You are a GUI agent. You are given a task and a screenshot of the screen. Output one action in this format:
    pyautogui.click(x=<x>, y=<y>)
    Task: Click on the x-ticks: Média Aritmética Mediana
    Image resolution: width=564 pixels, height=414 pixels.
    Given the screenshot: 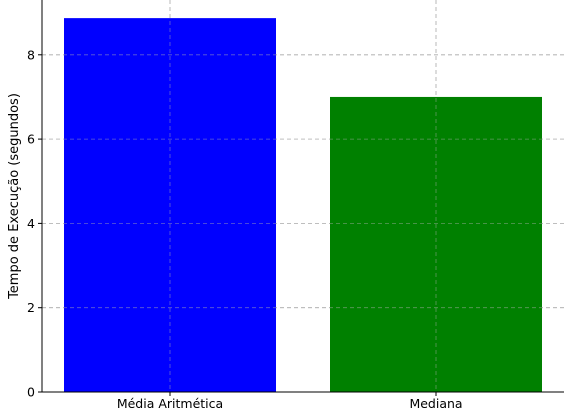 What is the action you would take?
    pyautogui.click(x=290, y=401)
    